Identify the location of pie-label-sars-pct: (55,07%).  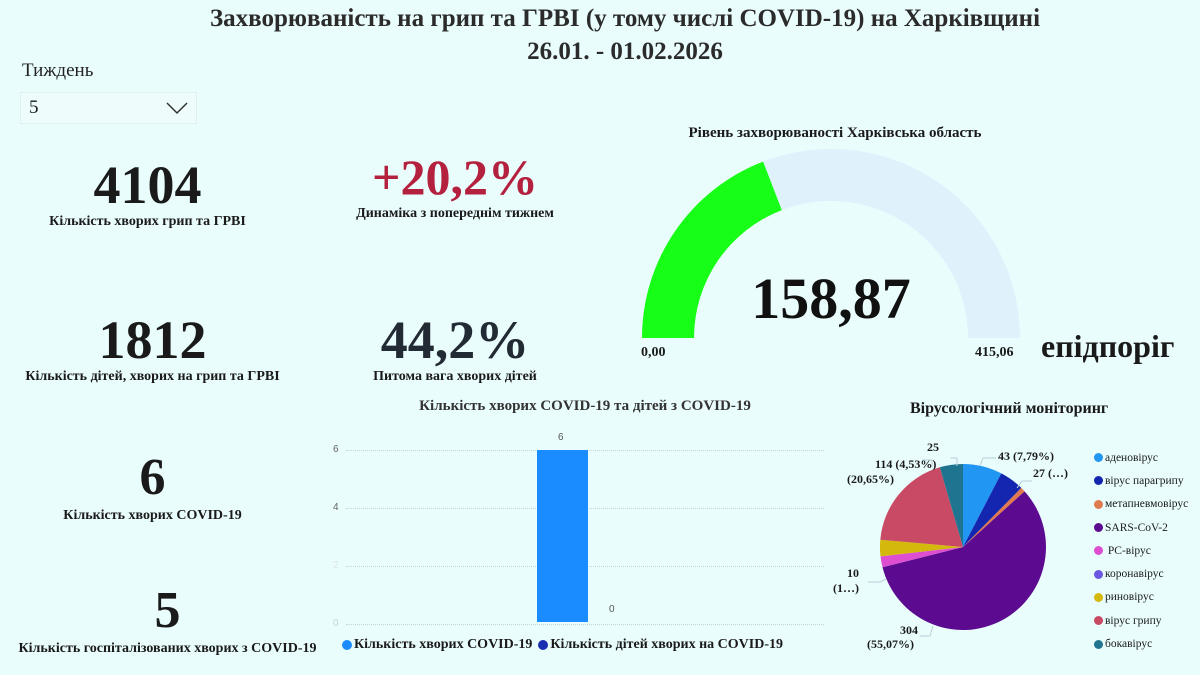
(890, 644).